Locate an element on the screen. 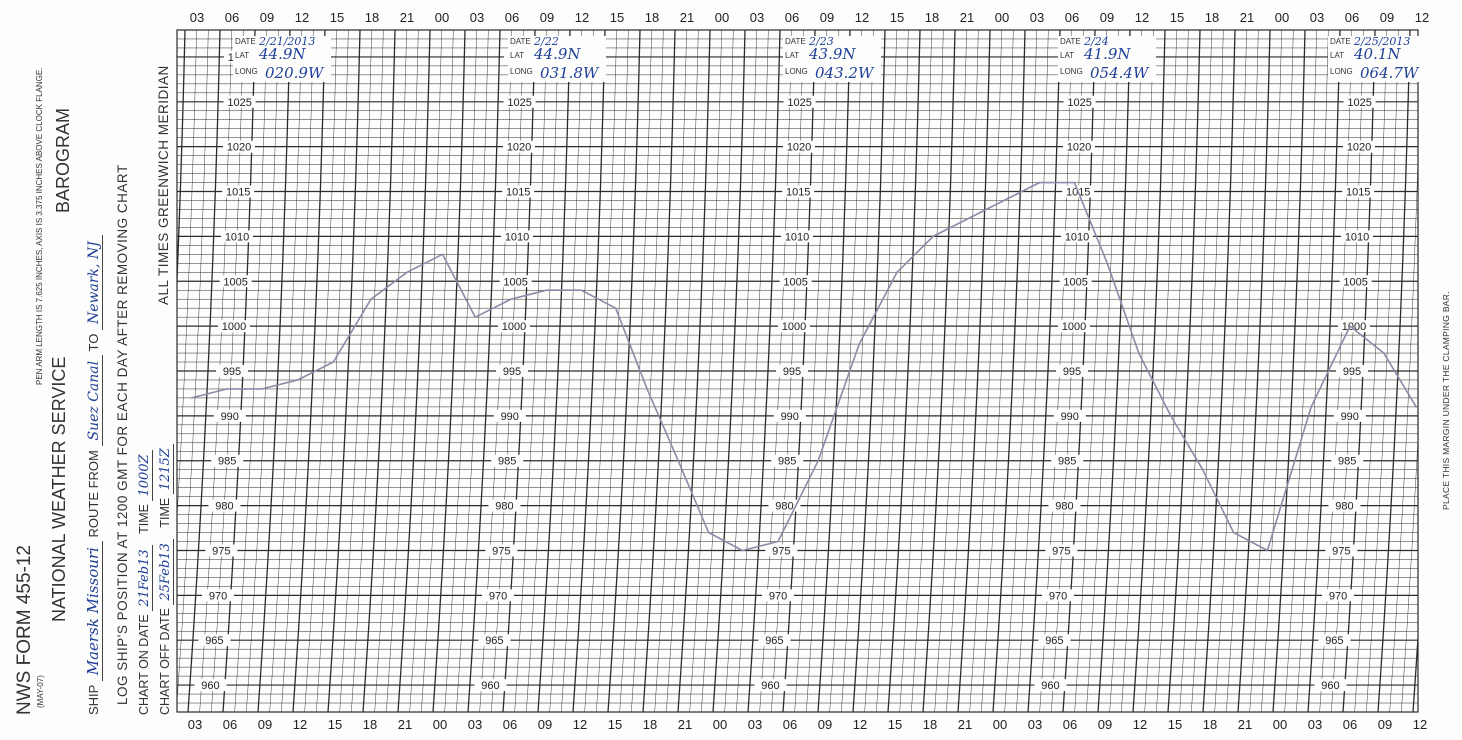  route-from-label: ROUTE FROM is located at coordinates (93, 493).